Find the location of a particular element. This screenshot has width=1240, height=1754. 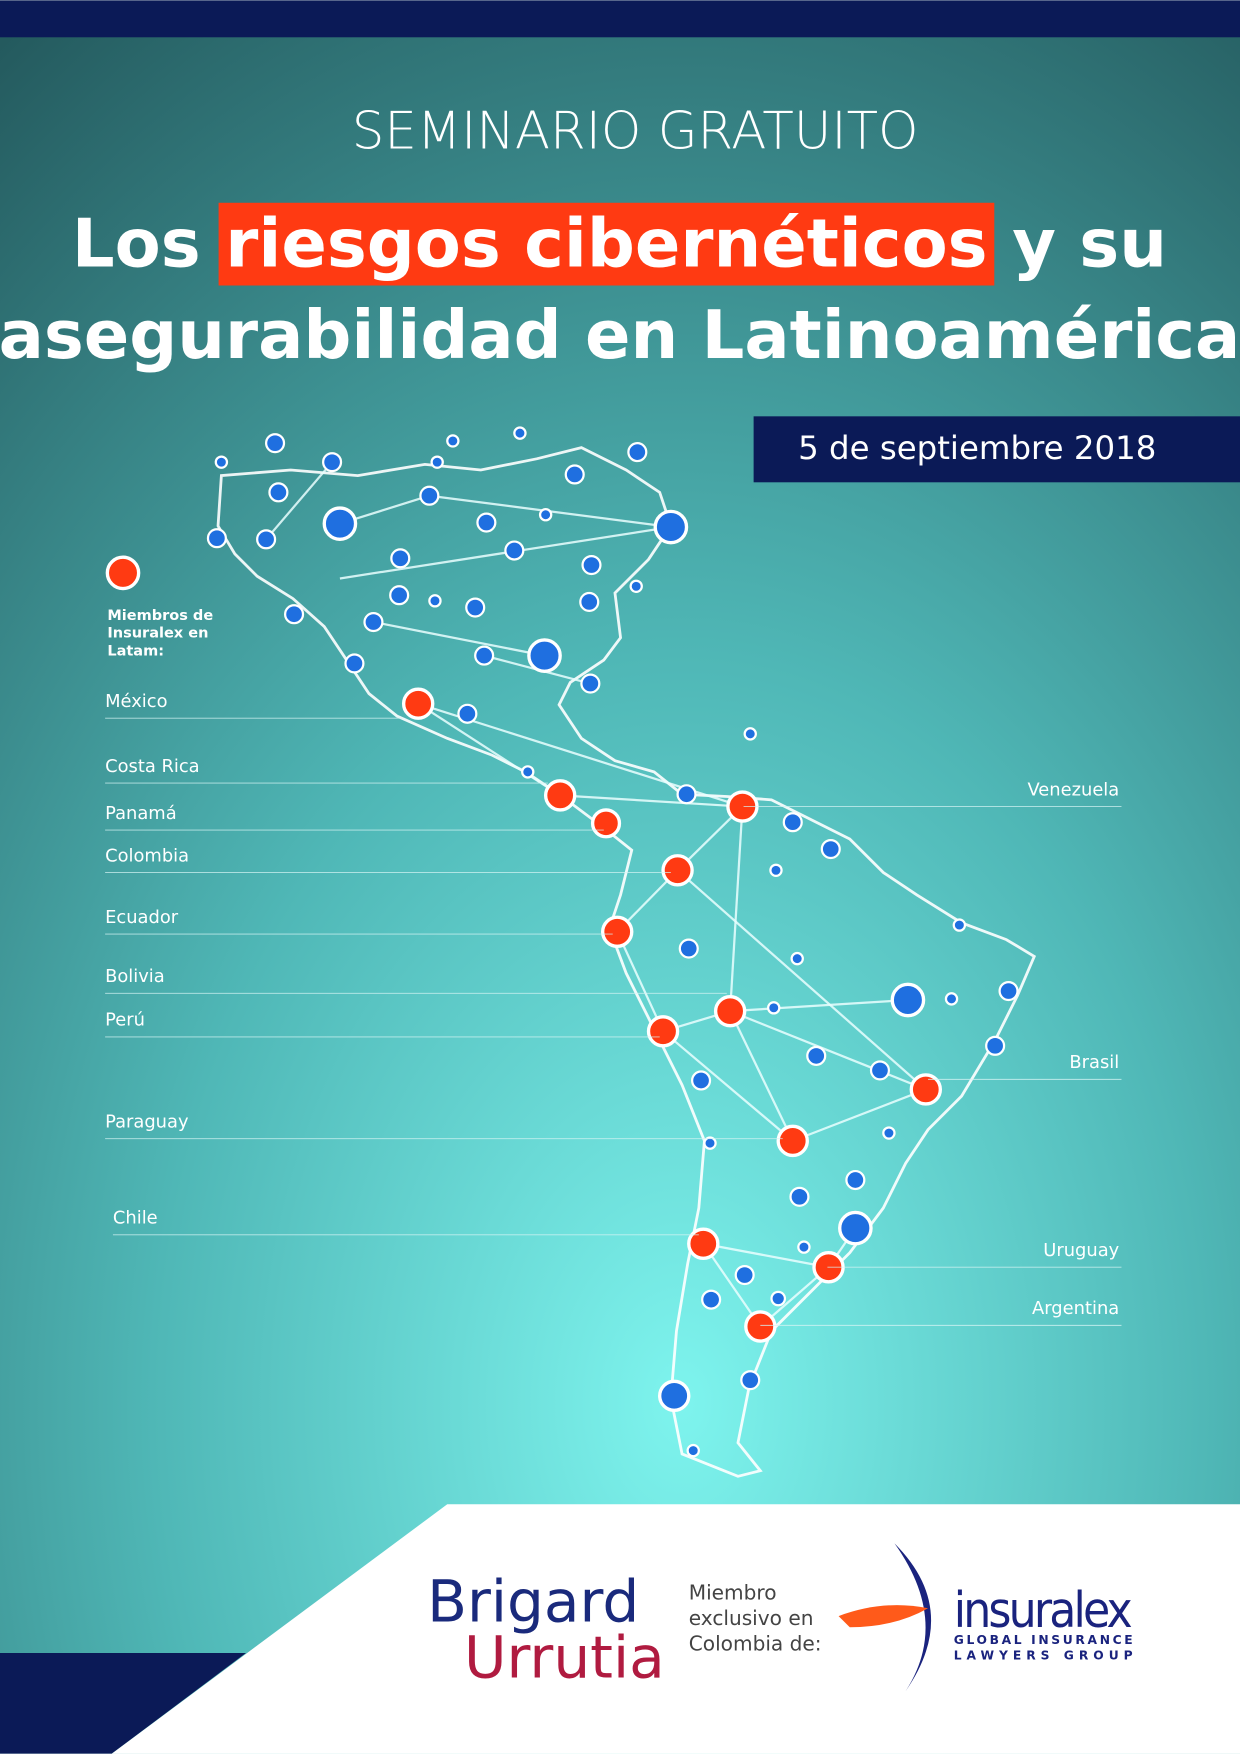

country-label: Paraguay is located at coordinates (147, 1121).